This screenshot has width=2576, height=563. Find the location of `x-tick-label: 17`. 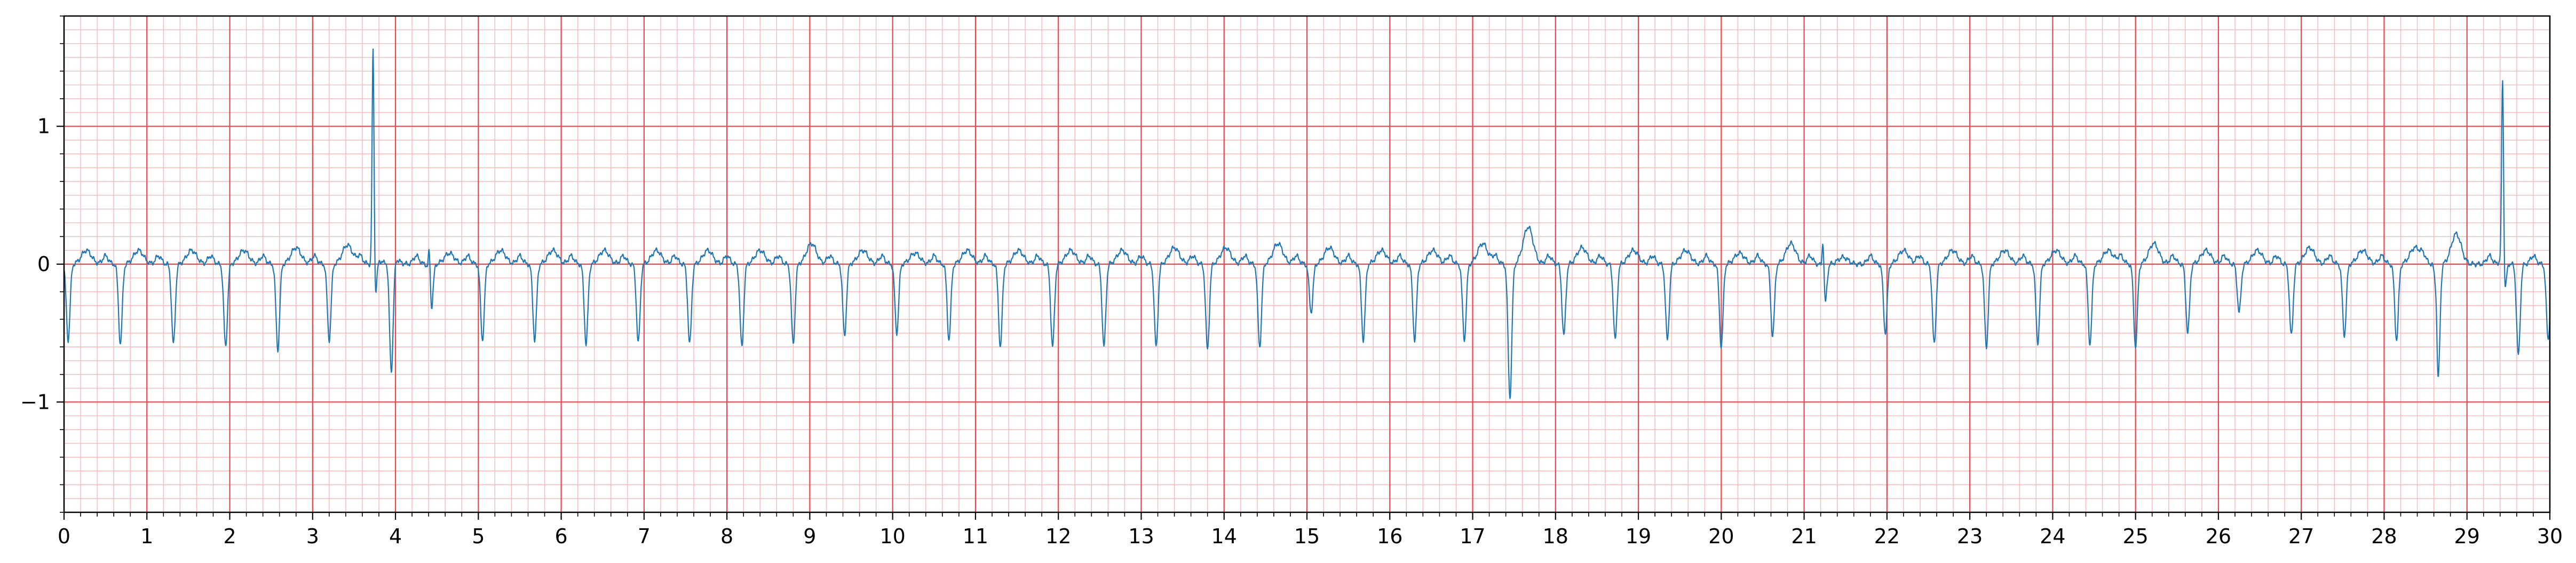

x-tick-label: 17 is located at coordinates (1472, 536).